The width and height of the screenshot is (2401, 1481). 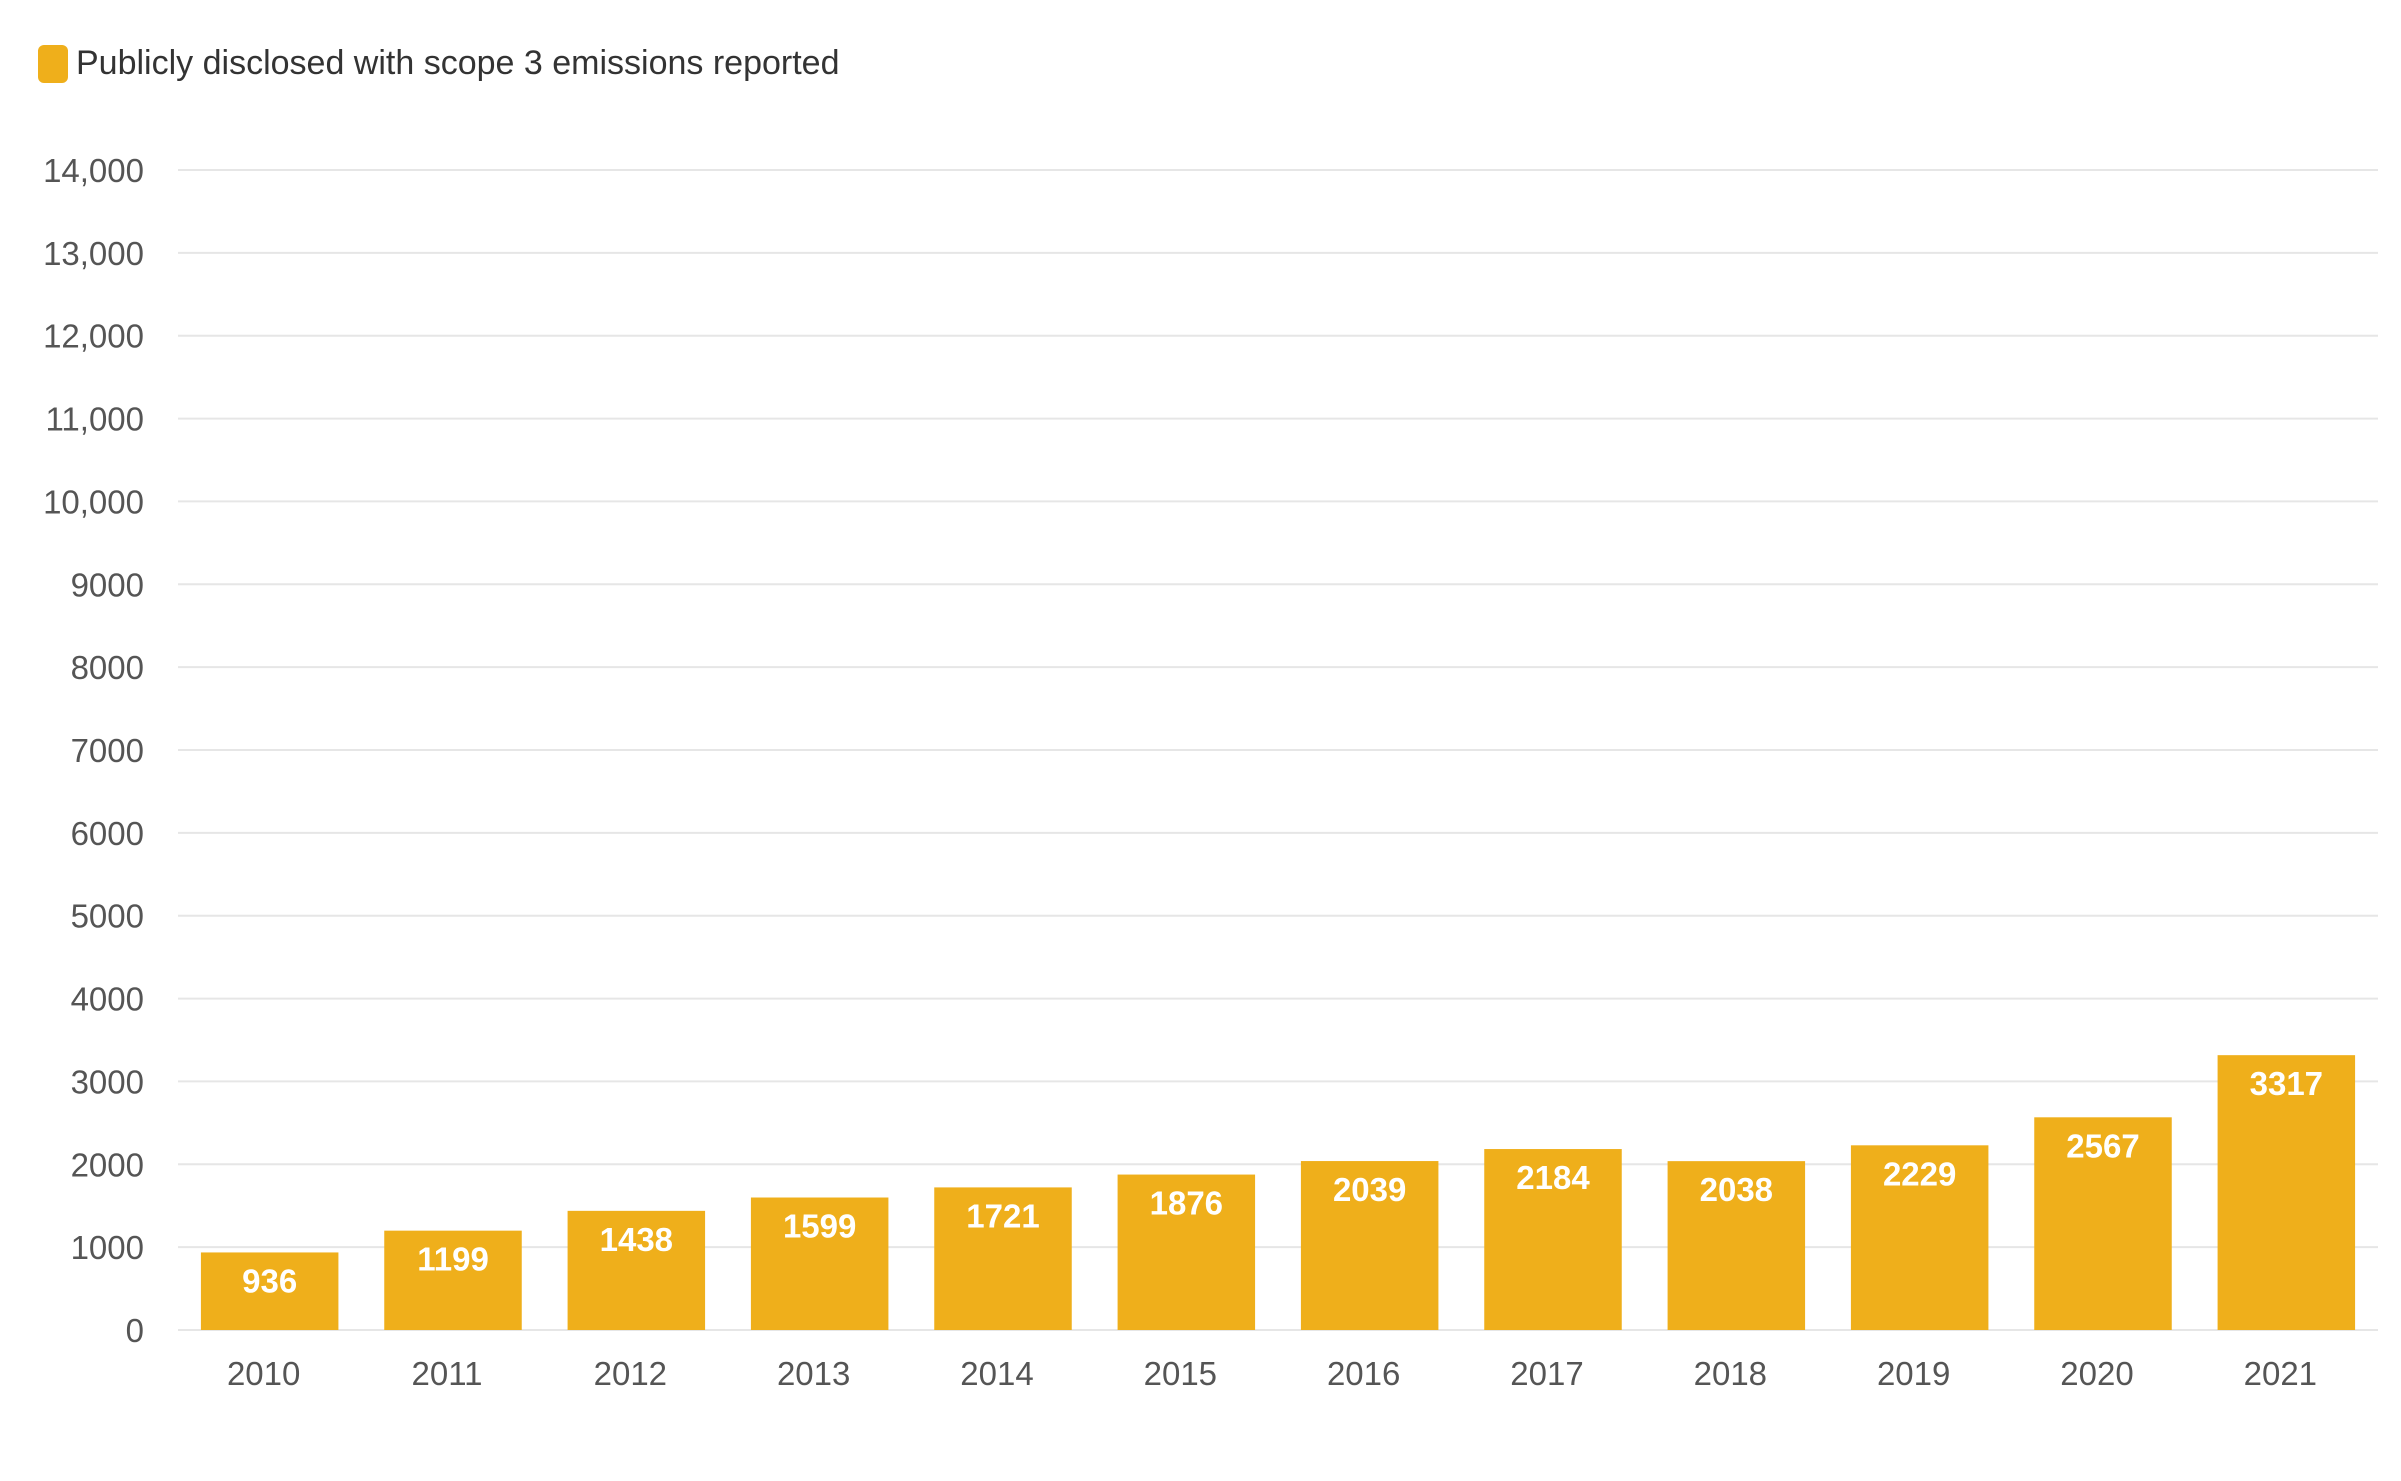 What do you see at coordinates (93, 253) in the screenshot?
I see `y-tick-label: 13,000` at bounding box center [93, 253].